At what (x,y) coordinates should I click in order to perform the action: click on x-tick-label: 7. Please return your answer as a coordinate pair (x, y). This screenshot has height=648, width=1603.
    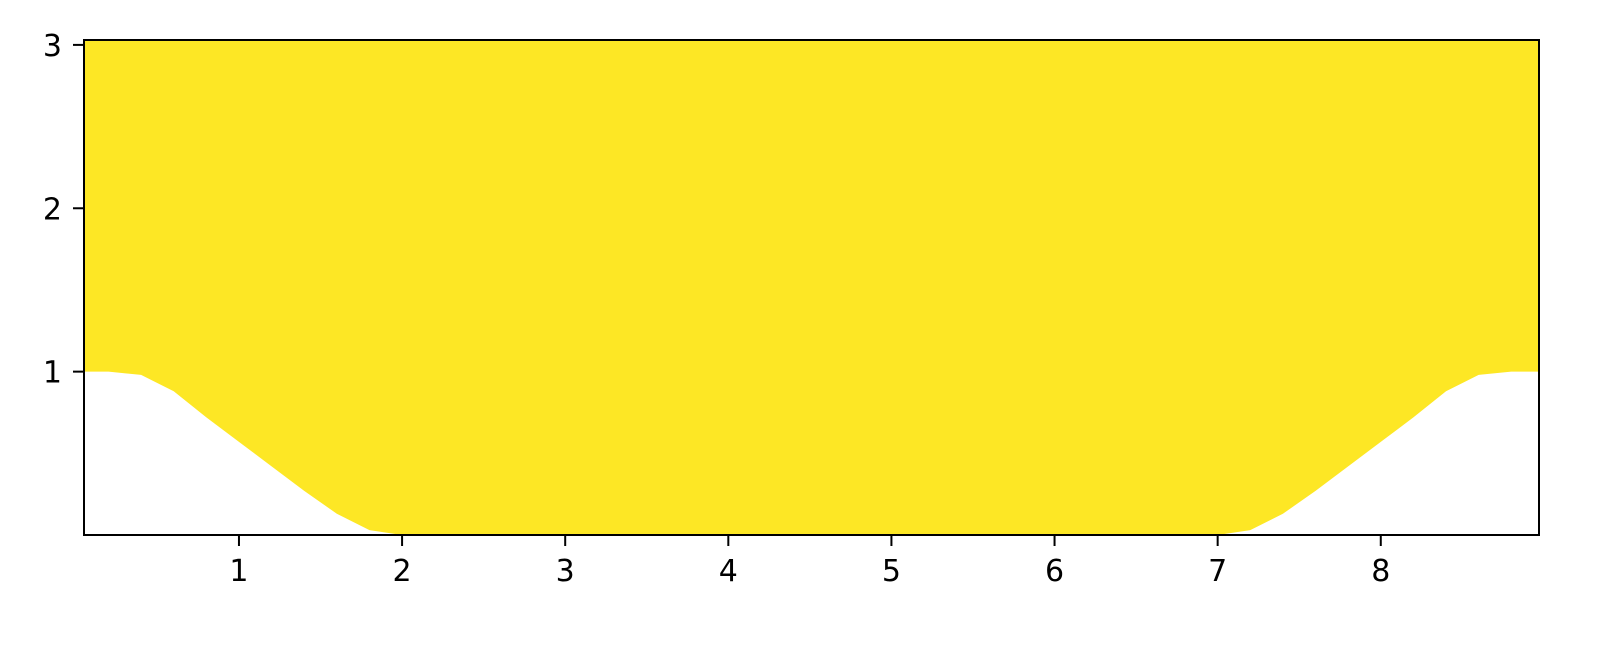
    Looking at the image, I should click on (1217, 571).